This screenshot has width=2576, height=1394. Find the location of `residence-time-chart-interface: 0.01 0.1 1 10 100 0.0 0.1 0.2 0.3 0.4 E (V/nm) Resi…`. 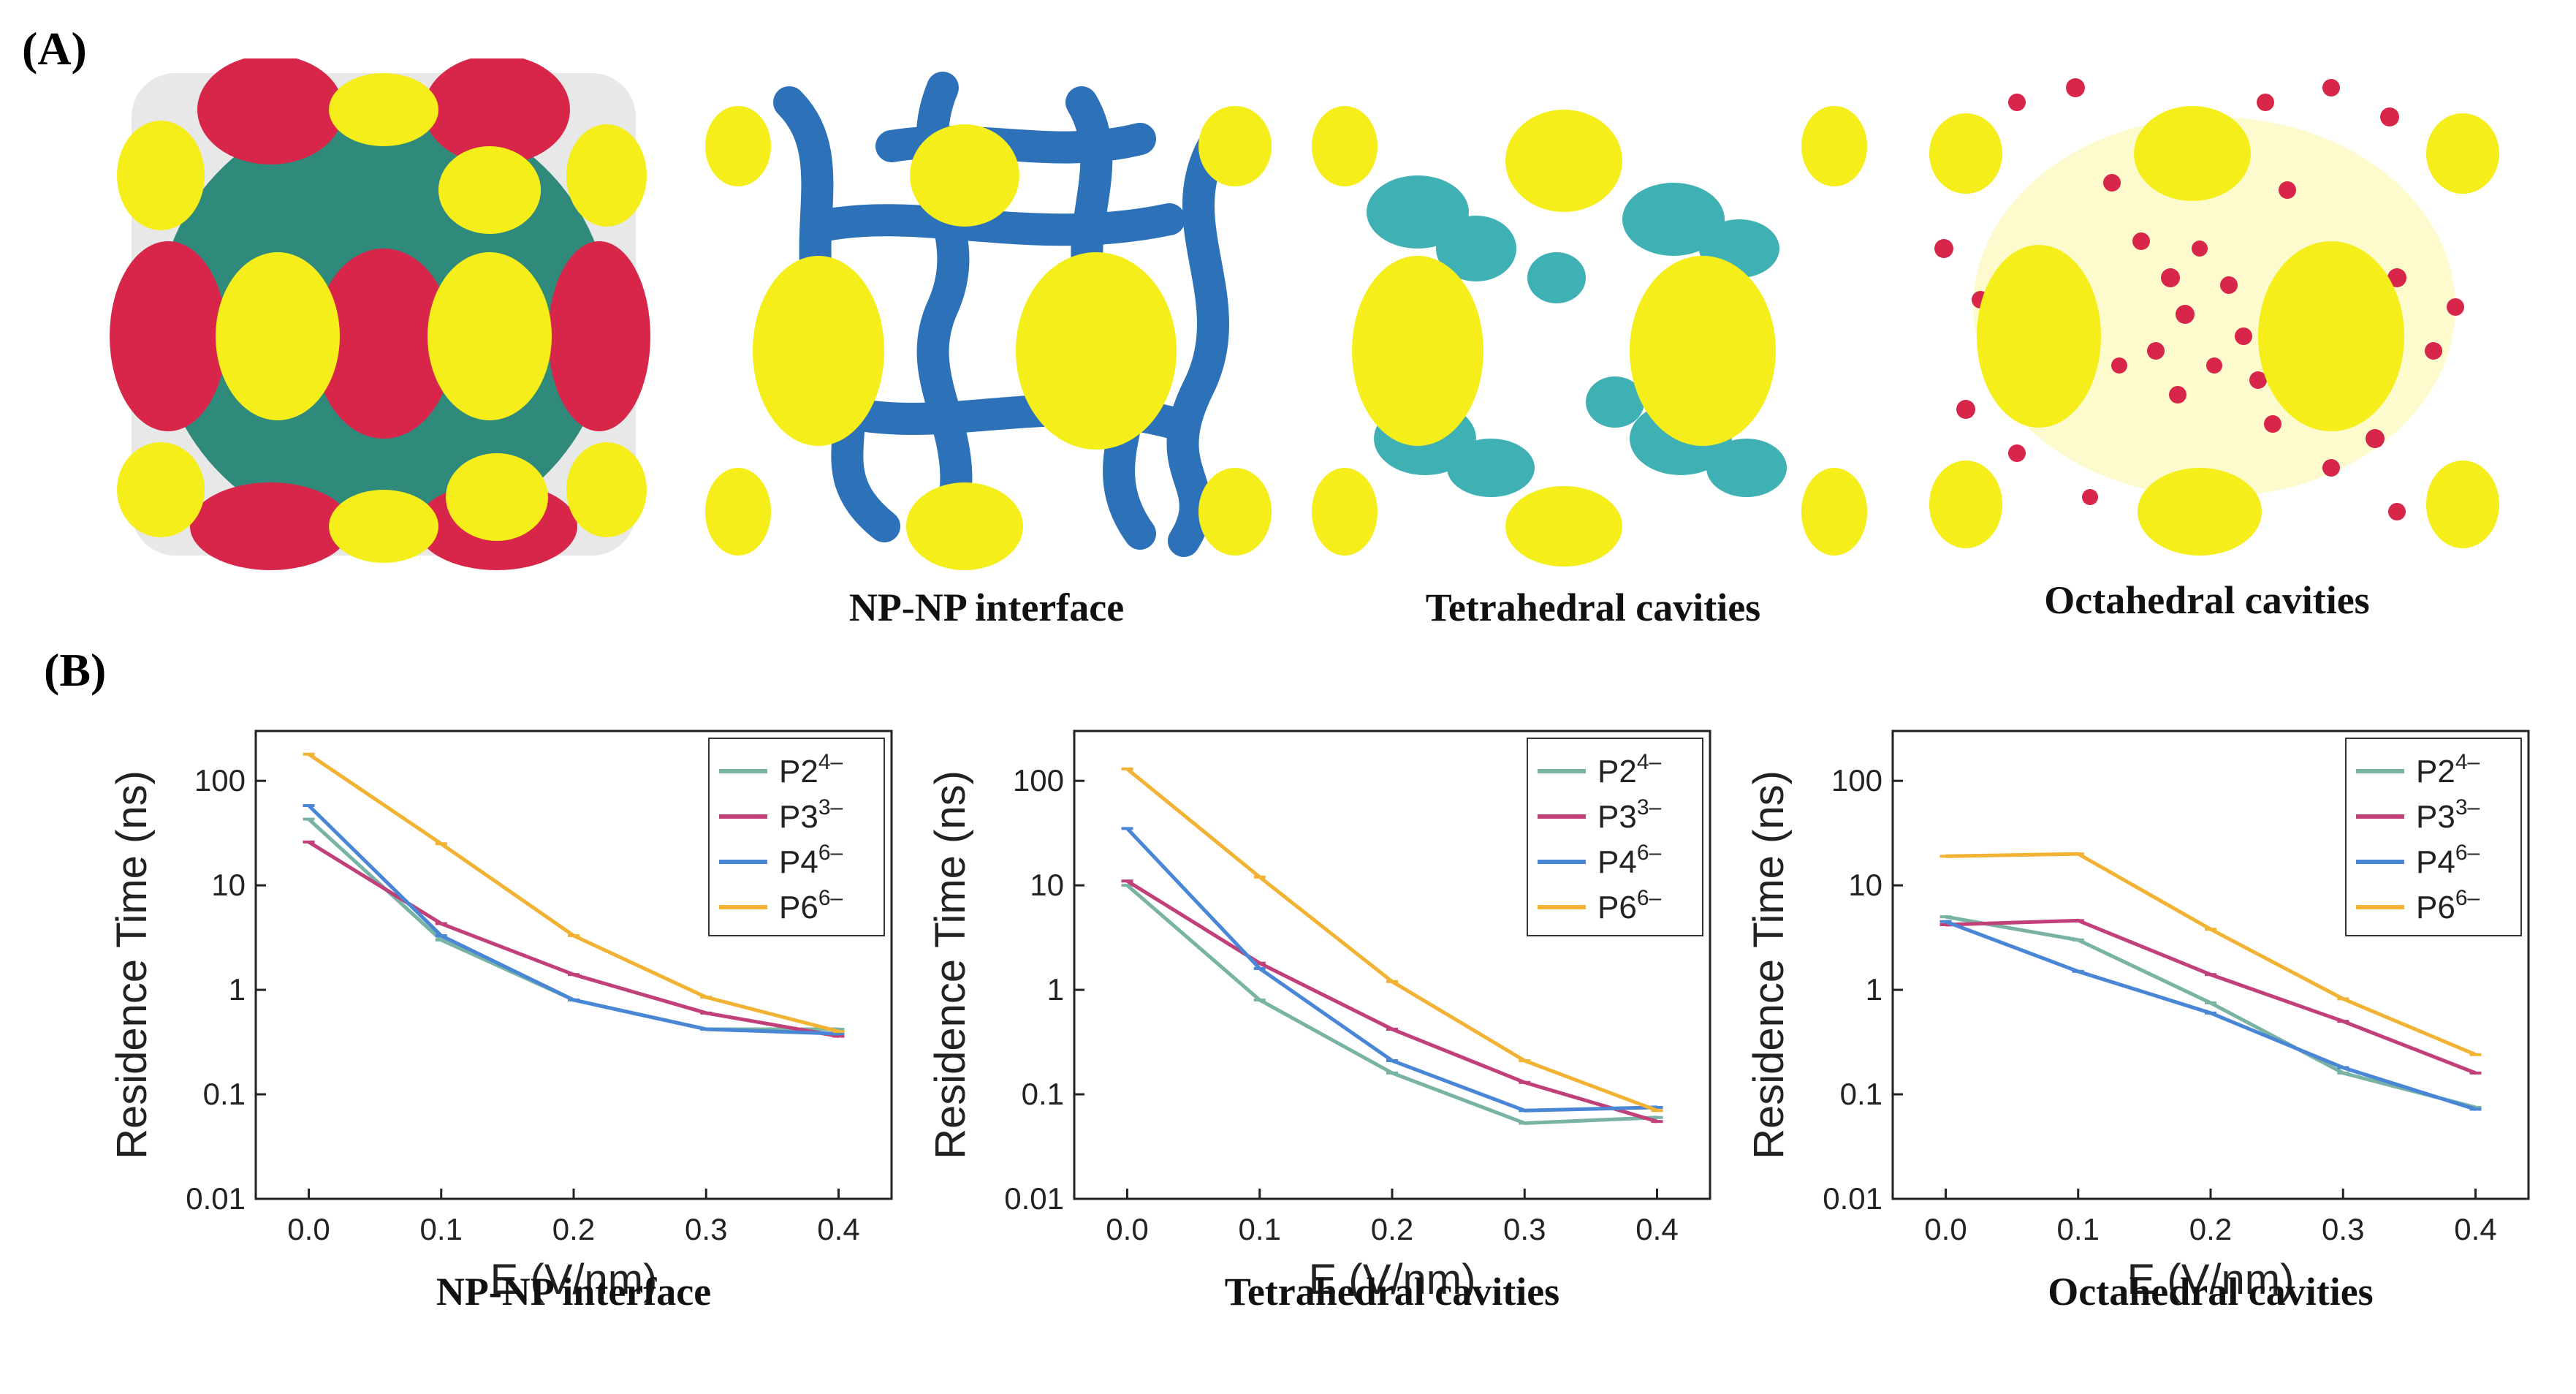

residence-time-chart-interface: 0.01 0.1 1 10 100 0.0 0.1 0.2 0.3 0.4 E (V/nm) Resi… is located at coordinates (486, 1012).